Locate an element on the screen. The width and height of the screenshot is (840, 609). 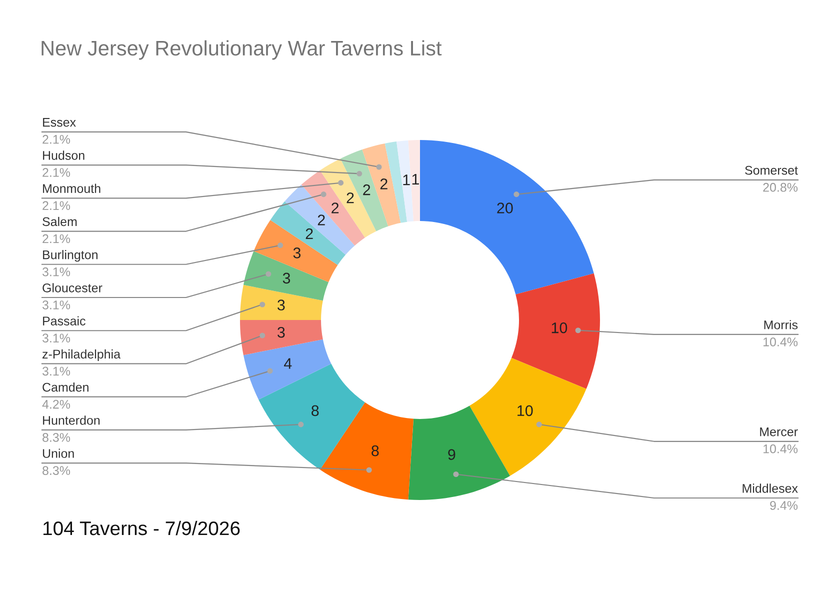
slice-label: Union is located at coordinates (58, 453).